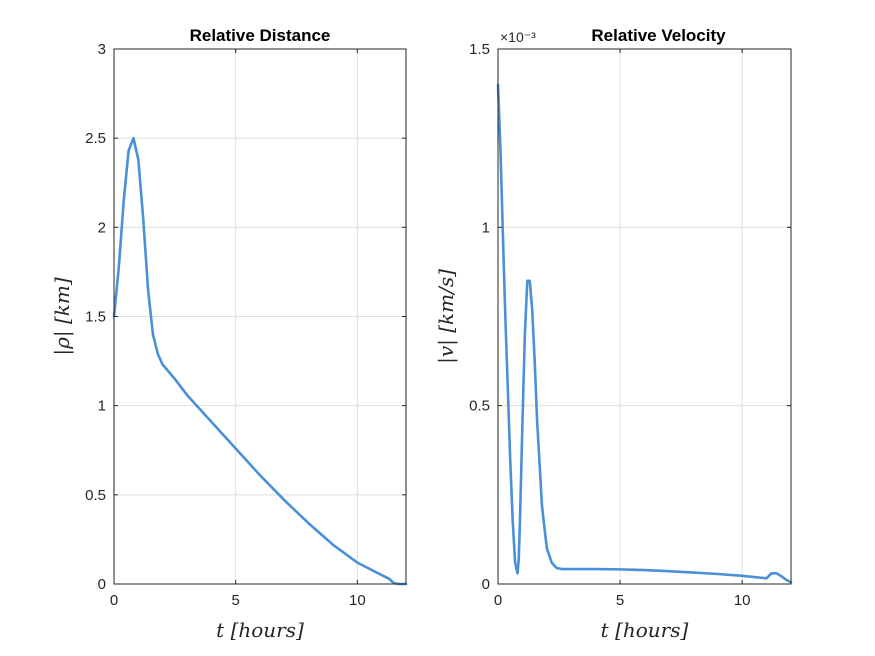 This screenshot has height=656, width=875. Describe the element at coordinates (62, 316) in the screenshot. I see `y-axis-label: |ρ| [km]` at that location.